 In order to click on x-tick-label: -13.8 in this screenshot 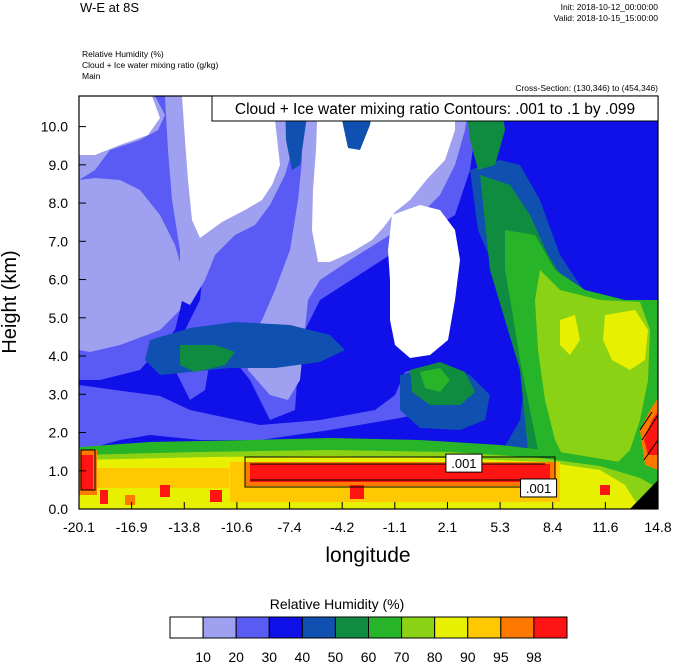, I will do `click(184, 527)`.